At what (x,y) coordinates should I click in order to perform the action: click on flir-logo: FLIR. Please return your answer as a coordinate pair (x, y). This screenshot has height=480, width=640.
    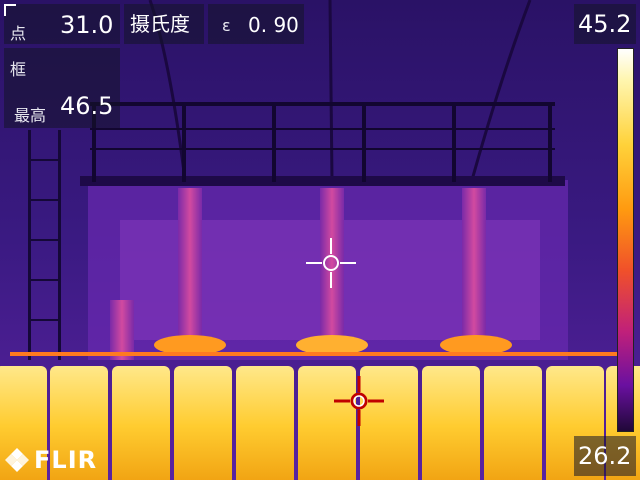
    Looking at the image, I should click on (50, 460).